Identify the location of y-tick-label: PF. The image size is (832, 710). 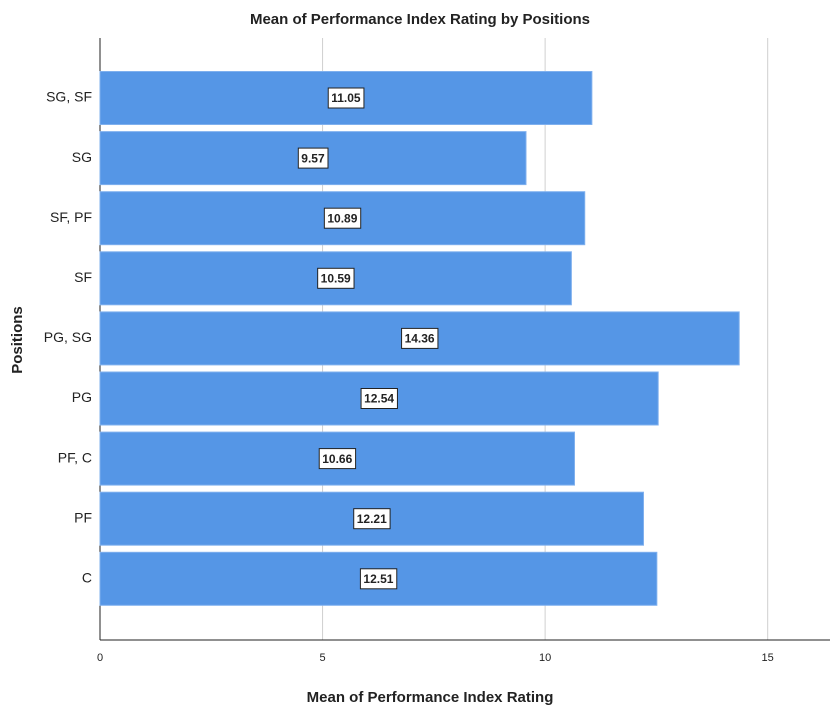
(83, 517).